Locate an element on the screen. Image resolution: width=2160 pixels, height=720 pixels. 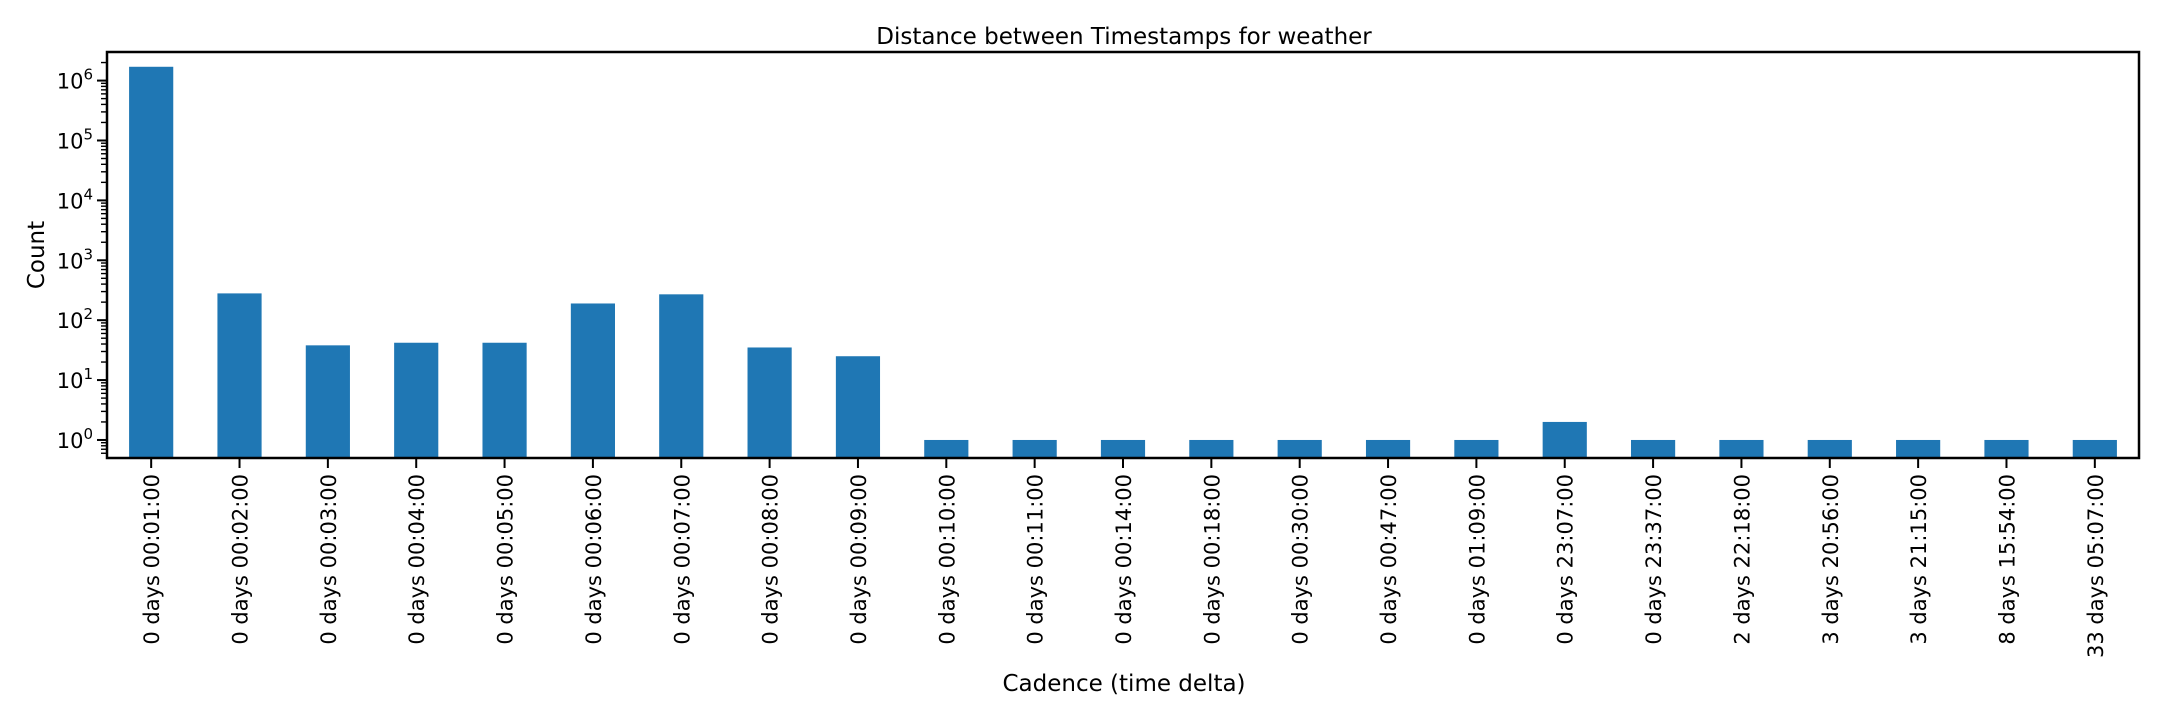
x-tick-label-20: 3 days 21:15:00 is located at coordinates (1919, 559).